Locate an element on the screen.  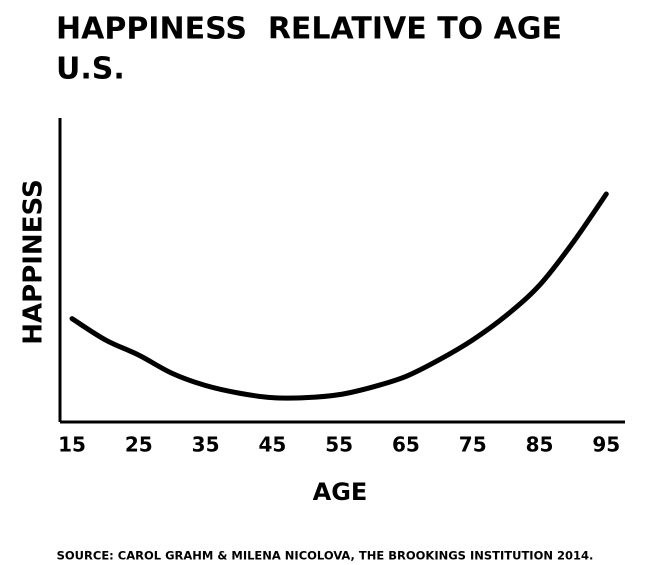
x-tick-label: 35 is located at coordinates (206, 445).